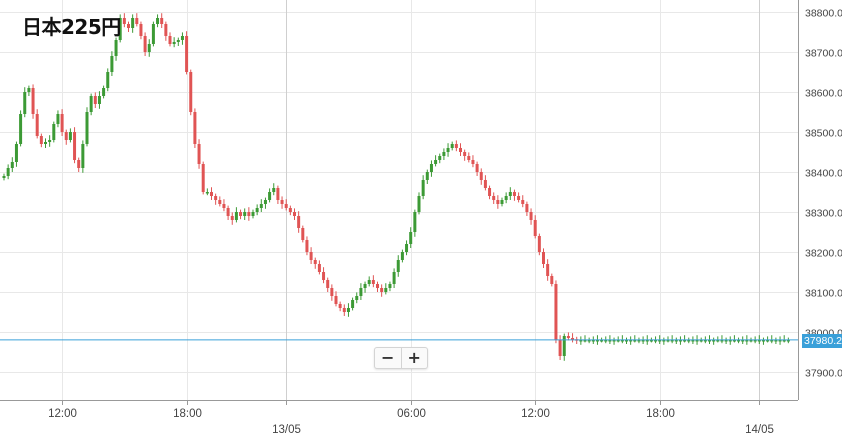 This screenshot has width=842, height=444. I want to click on x-tick-label: 14/05, so click(759, 430).